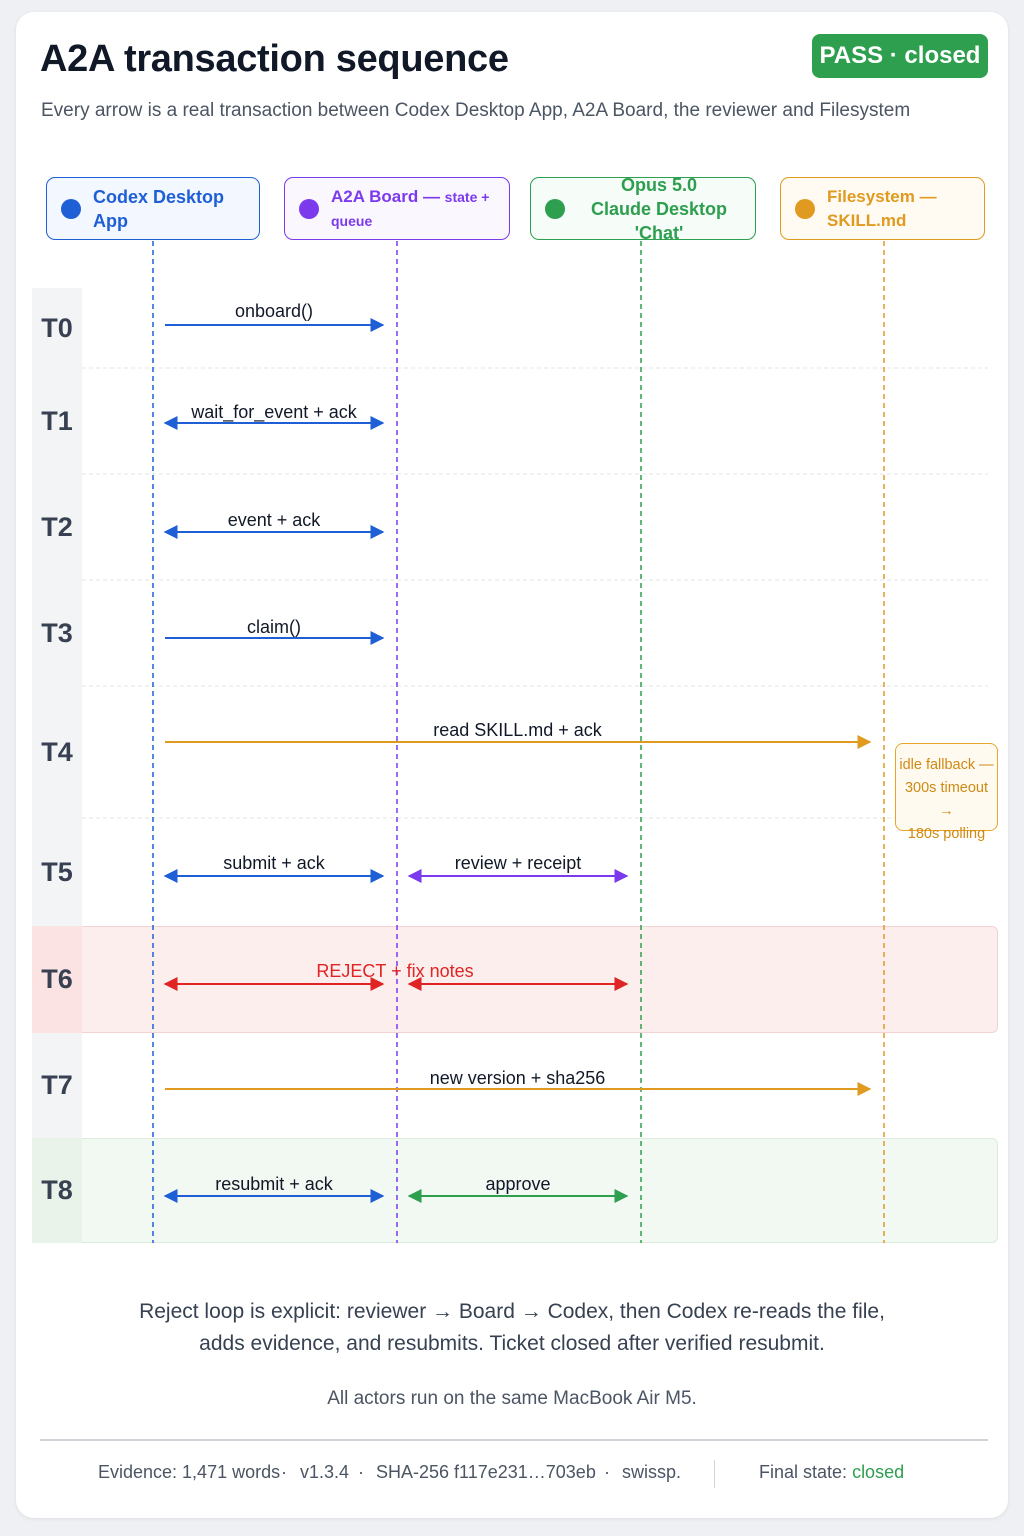 The height and width of the screenshot is (1536, 1024). I want to click on message-label: approve, so click(518, 1184).